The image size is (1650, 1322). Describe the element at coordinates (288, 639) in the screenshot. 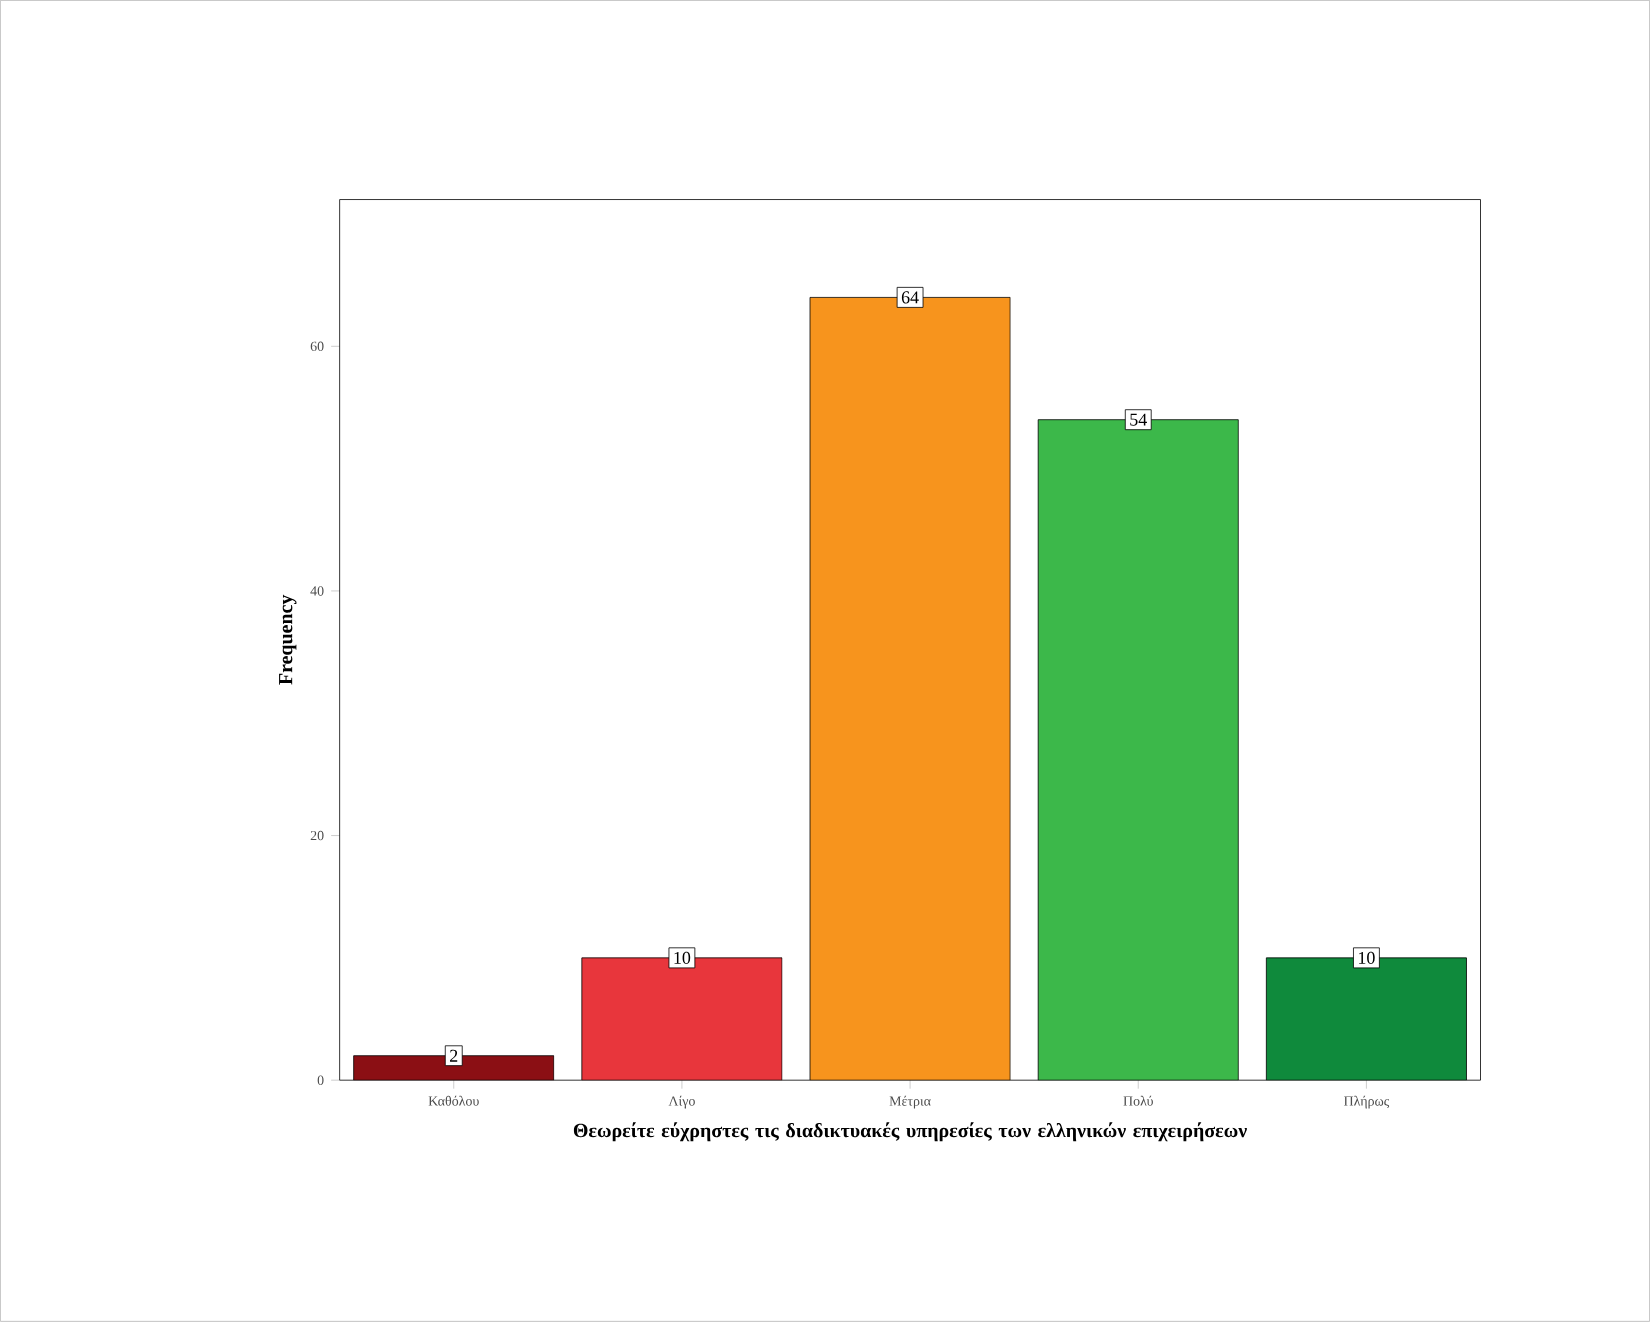

I see `y-axis-title: Frequency` at that location.